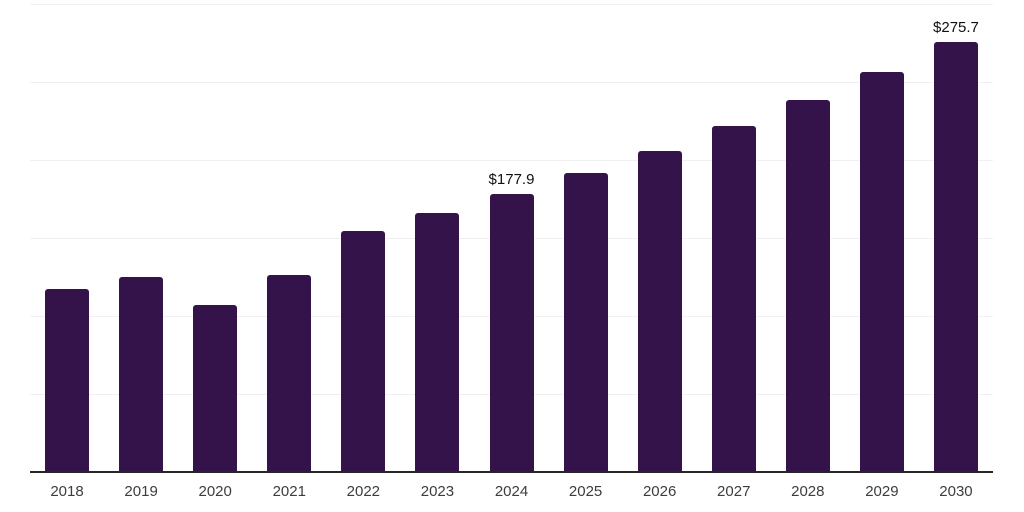 This screenshot has height=512, width=1024. What do you see at coordinates (733, 299) in the screenshot?
I see `bar-2027` at bounding box center [733, 299].